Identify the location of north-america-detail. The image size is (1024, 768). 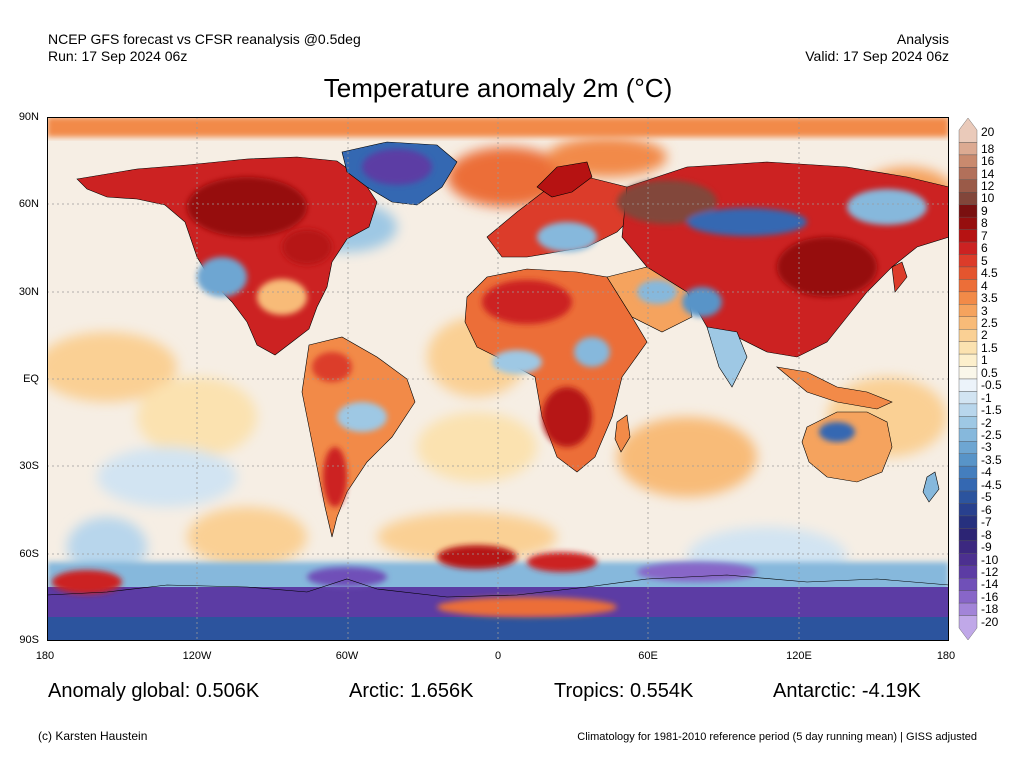
(259, 246).